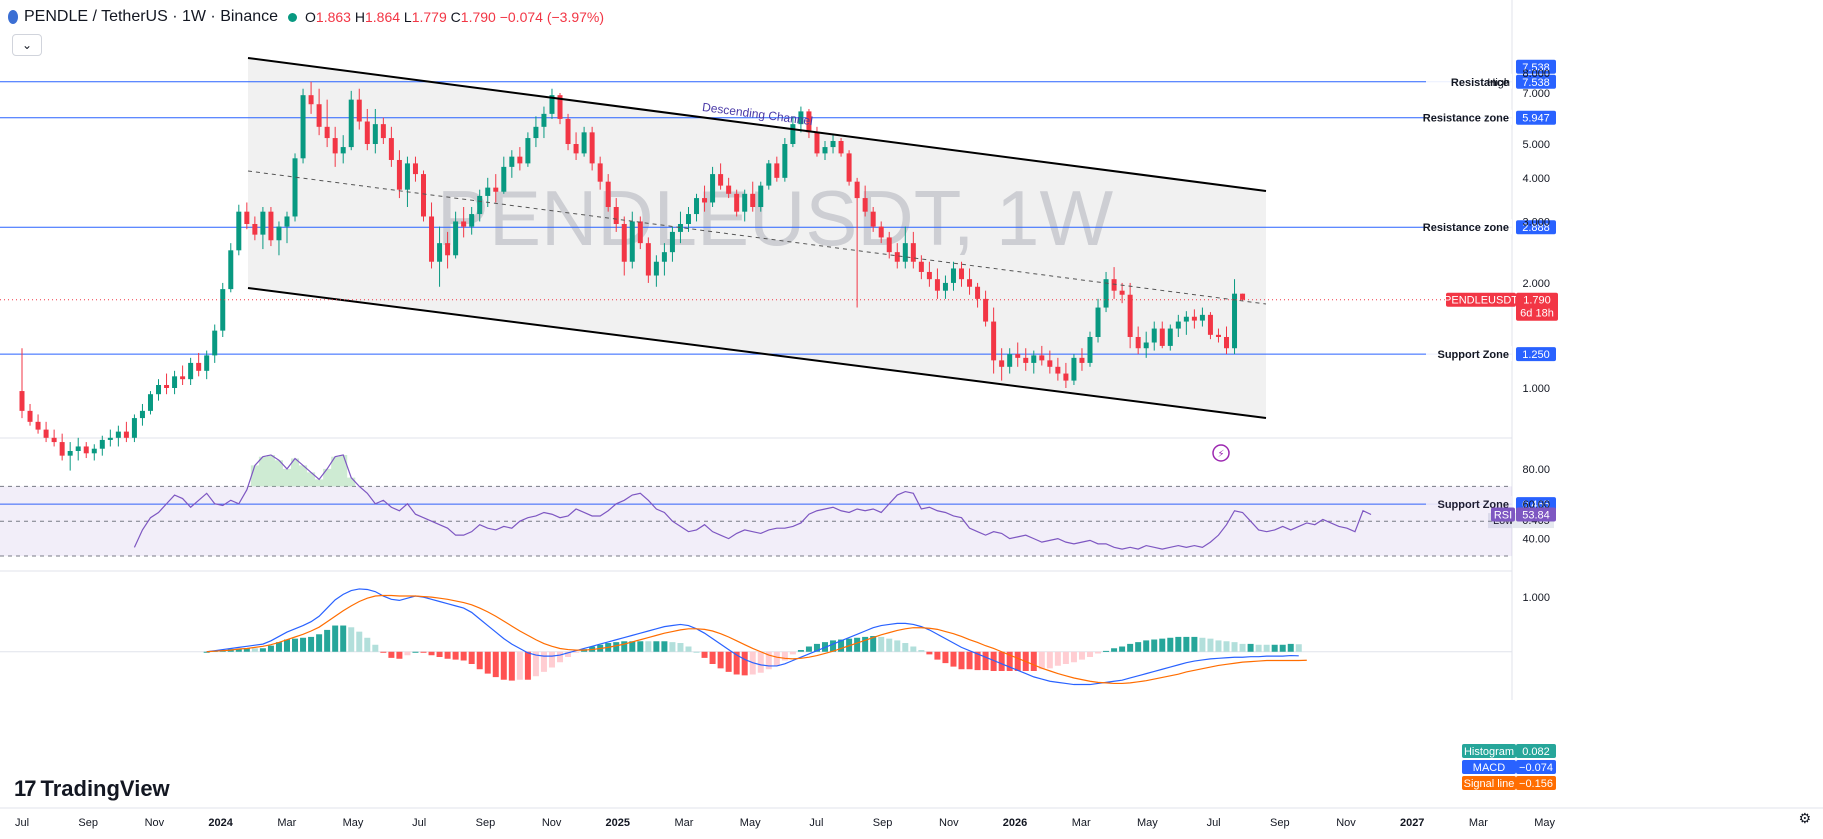 This screenshot has height=839, width=1823. Describe the element at coordinates (27, 45) in the screenshot. I see `collapse-legend-button: ⌄` at that location.